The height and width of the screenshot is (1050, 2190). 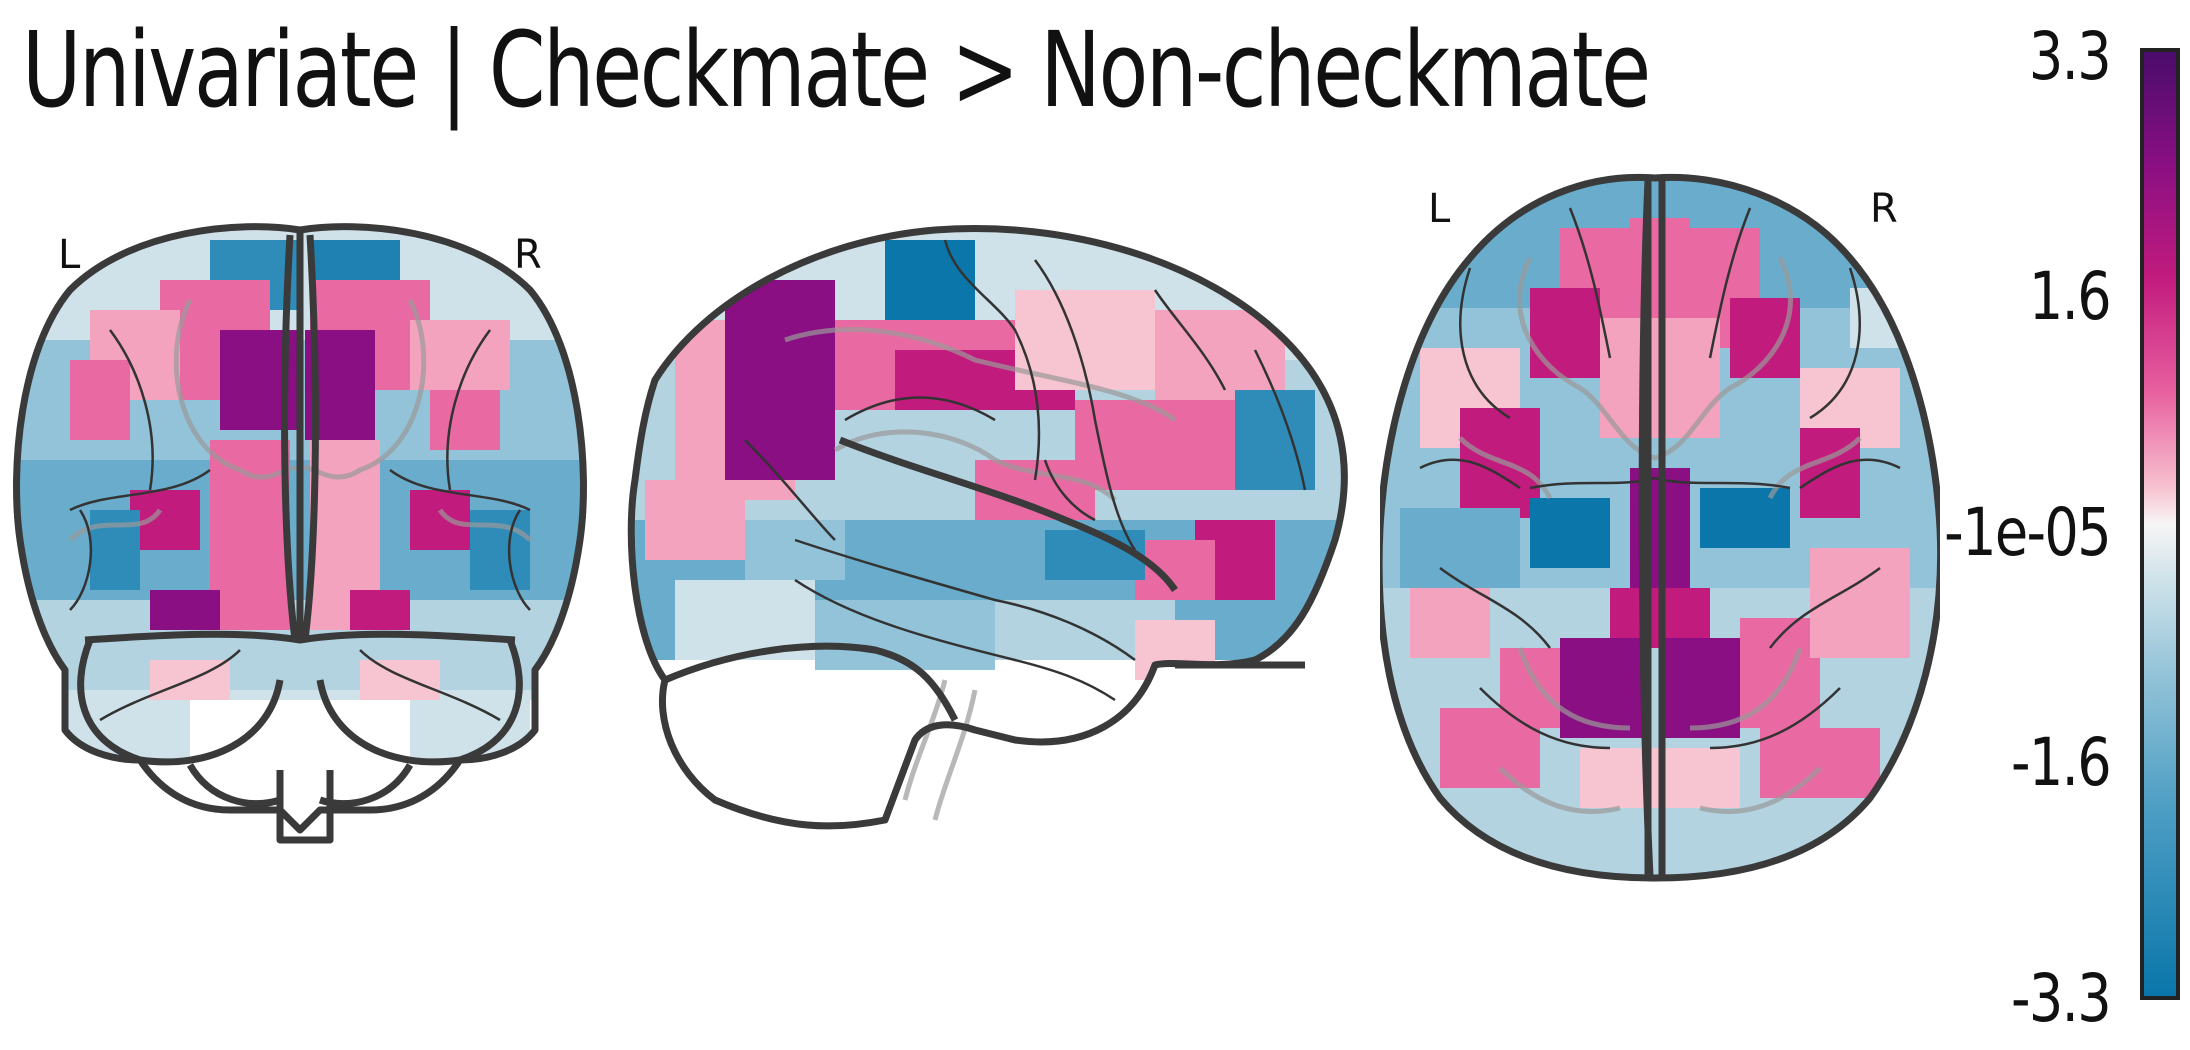 What do you see at coordinates (1439, 209) in the screenshot?
I see `axial-left-label: L` at bounding box center [1439, 209].